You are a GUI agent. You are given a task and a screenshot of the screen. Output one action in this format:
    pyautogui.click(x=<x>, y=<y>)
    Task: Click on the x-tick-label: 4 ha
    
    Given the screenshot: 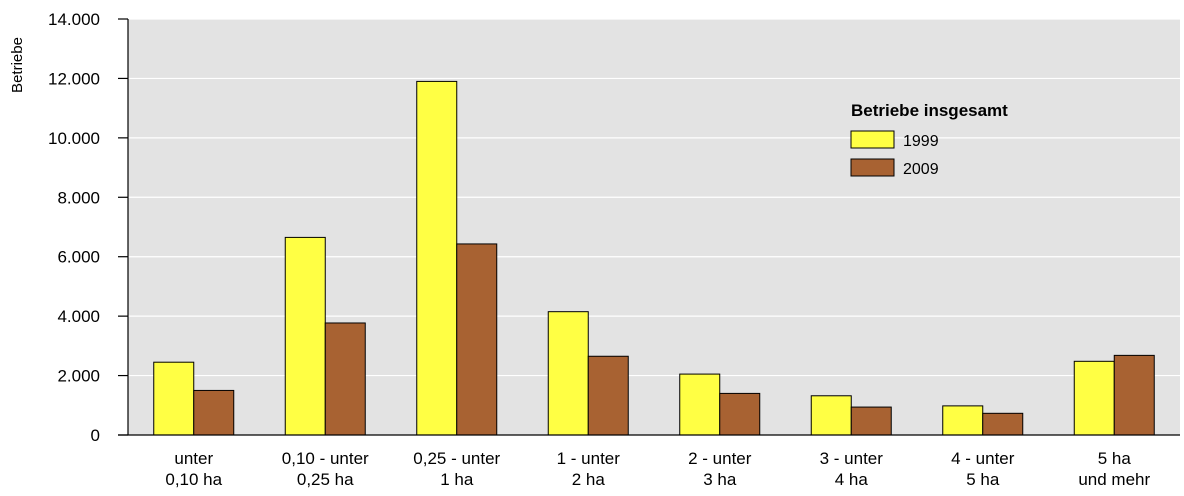 What is the action you would take?
    pyautogui.click(x=852, y=479)
    